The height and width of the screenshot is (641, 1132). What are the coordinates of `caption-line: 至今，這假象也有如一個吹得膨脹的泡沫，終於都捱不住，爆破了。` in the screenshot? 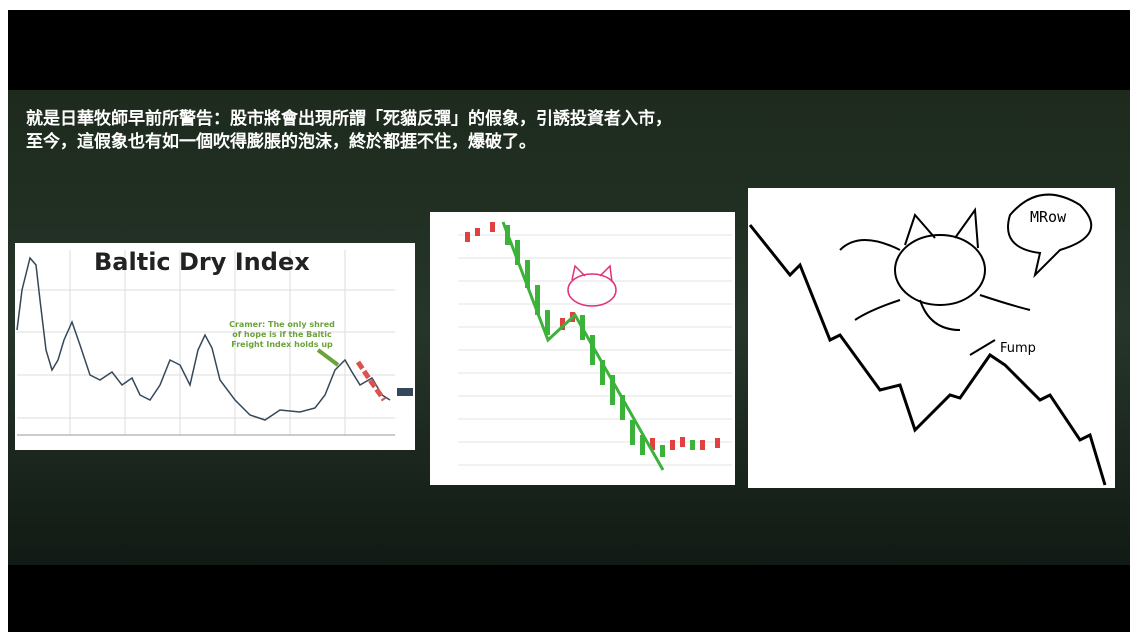 It's located at (281, 141).